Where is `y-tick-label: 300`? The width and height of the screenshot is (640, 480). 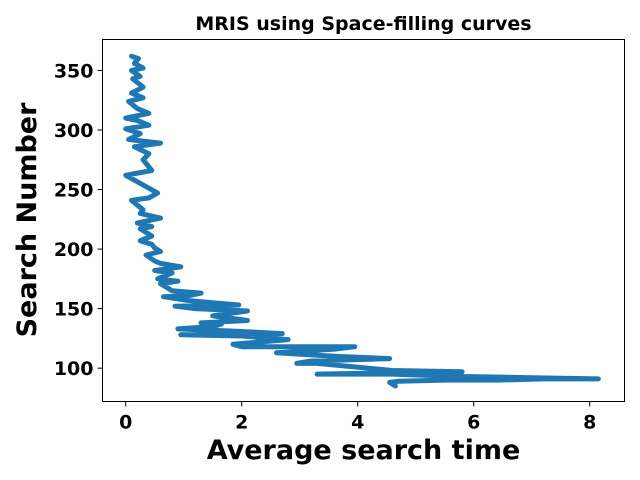 y-tick-label: 300 is located at coordinates (74, 131).